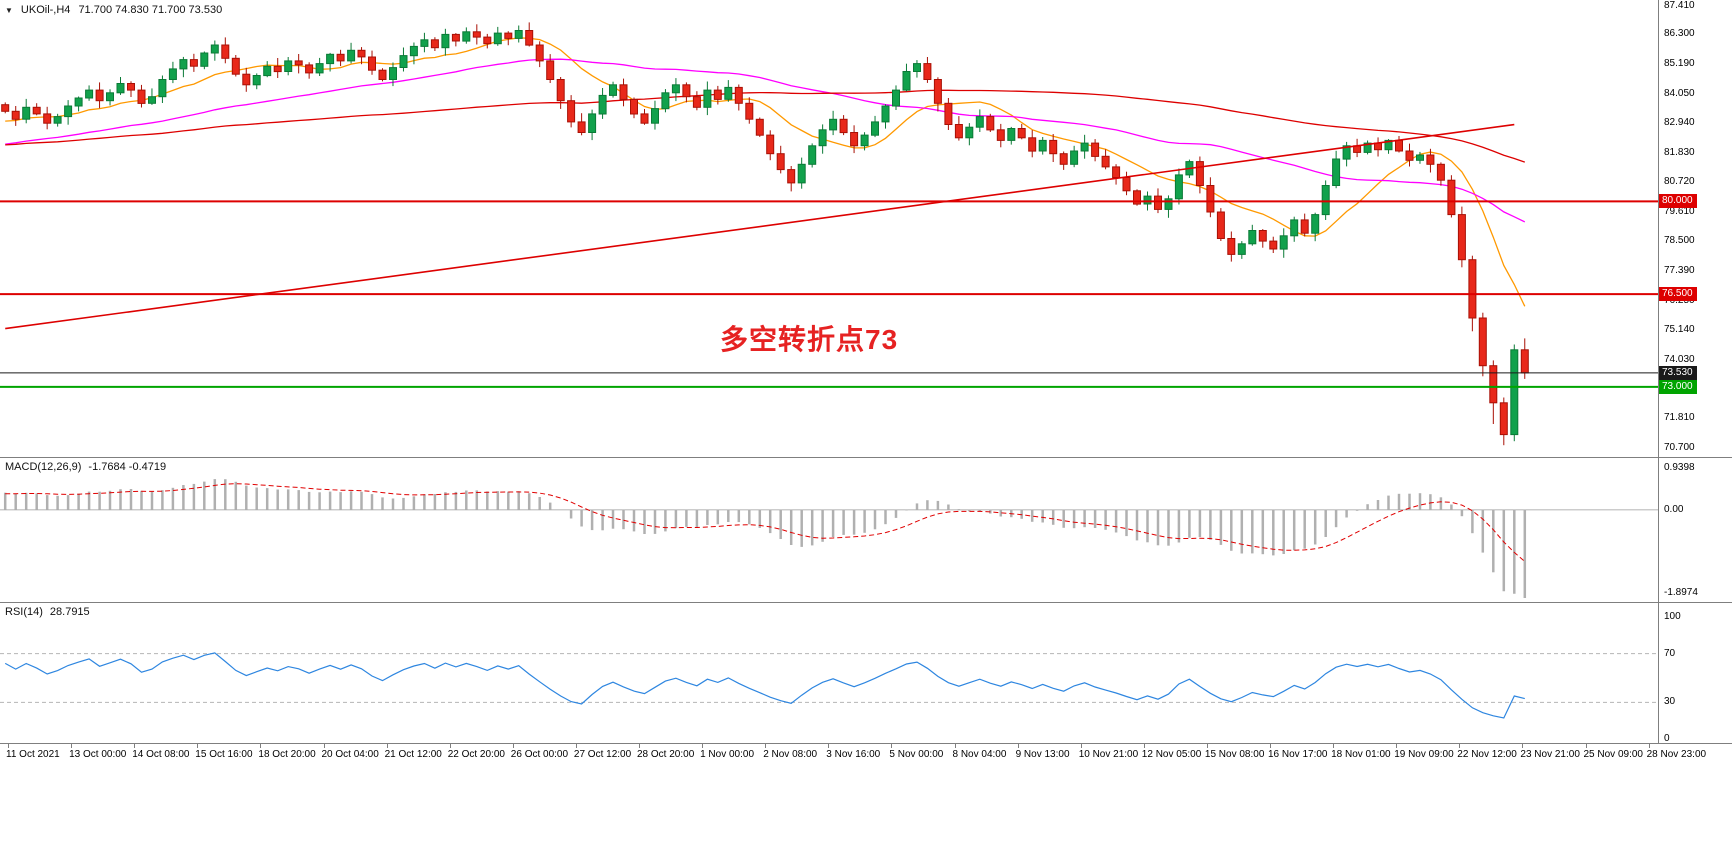  What do you see at coordinates (602, 754) in the screenshot?
I see `time-label: 27 Oct 12:00` at bounding box center [602, 754].